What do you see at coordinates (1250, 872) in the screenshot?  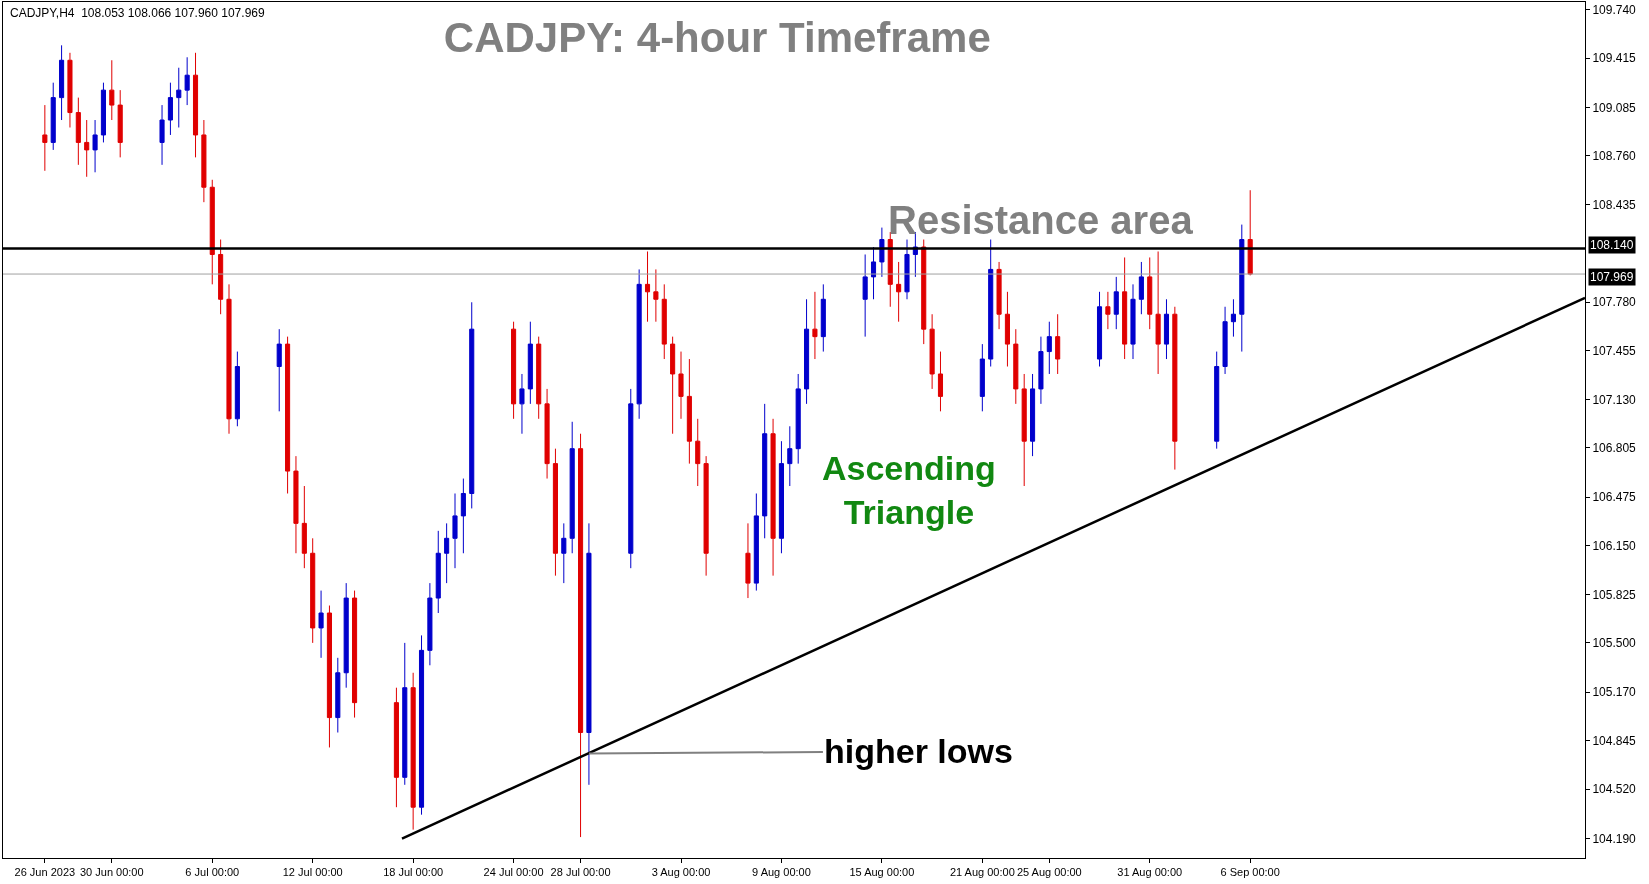 I see `x-tick-label: 6 Sep 00:00` at bounding box center [1250, 872].